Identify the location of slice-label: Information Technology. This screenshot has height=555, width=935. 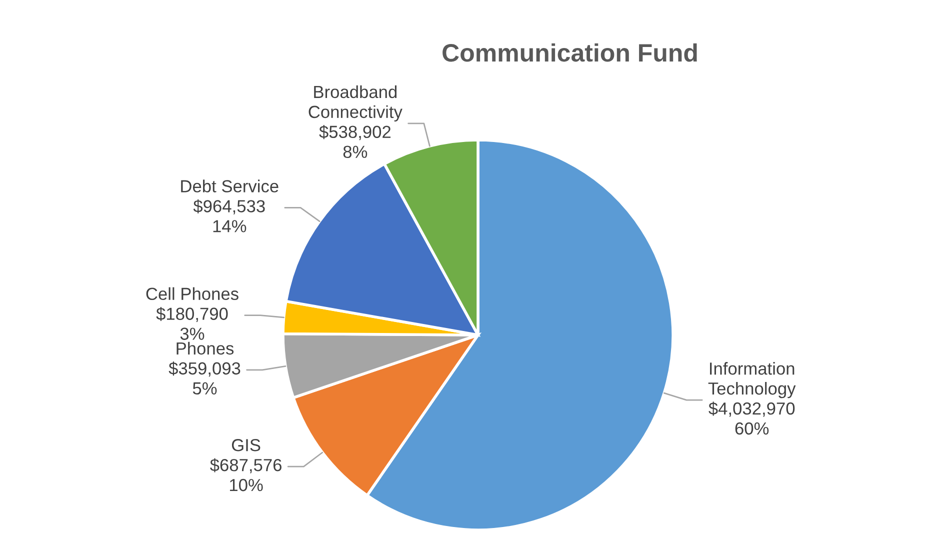
(752, 380).